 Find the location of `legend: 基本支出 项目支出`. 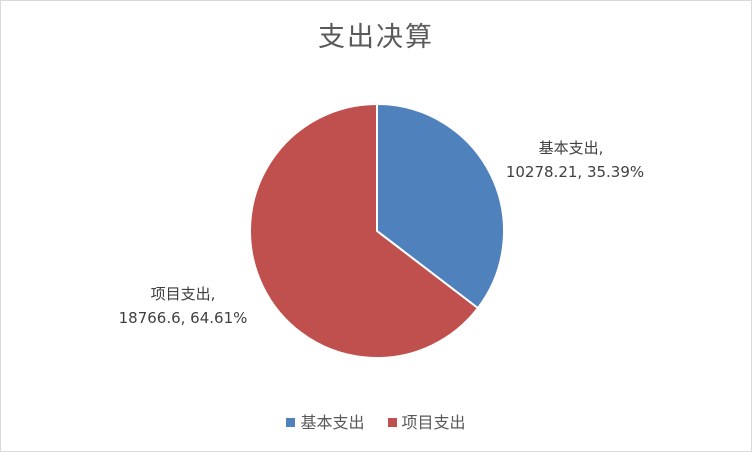

legend: 基本支出 项目支出 is located at coordinates (376, 421).